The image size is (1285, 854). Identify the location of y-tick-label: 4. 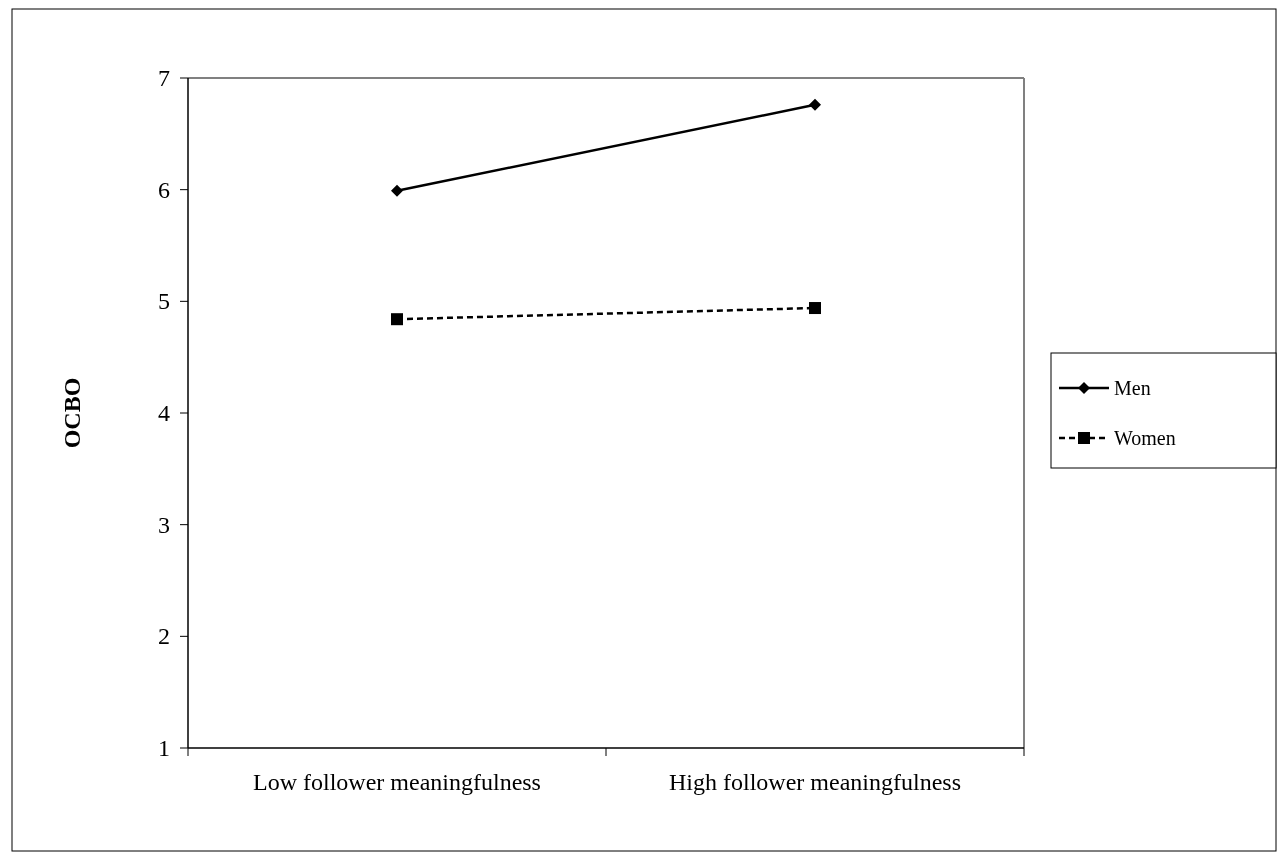
(164, 413).